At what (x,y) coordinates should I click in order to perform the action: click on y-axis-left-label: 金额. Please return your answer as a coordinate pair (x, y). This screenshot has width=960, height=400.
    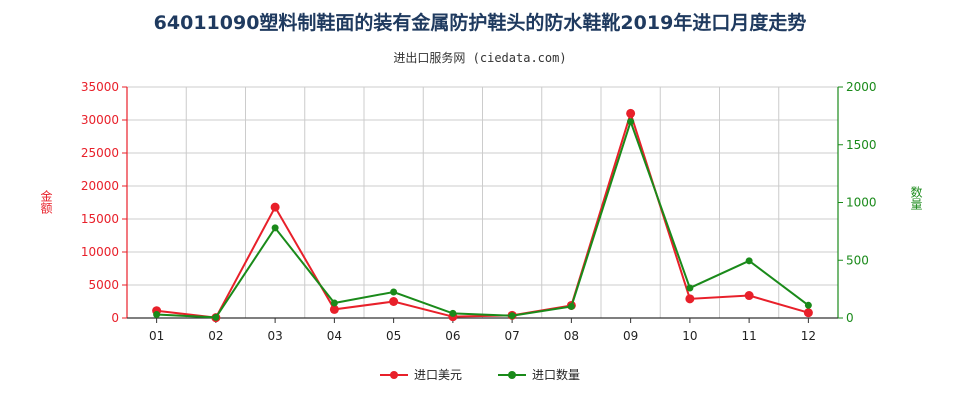
    Looking at the image, I should click on (46, 202).